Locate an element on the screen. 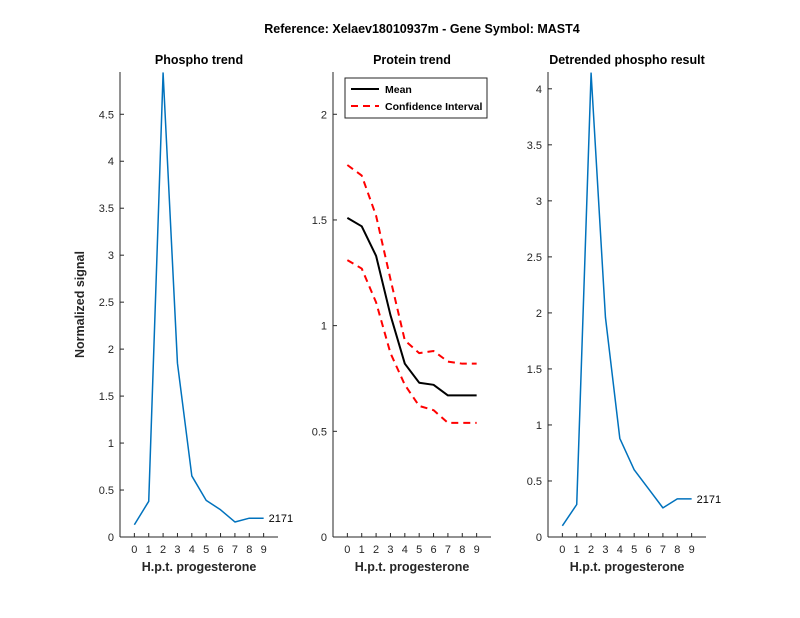  legend-entry-label: Mean is located at coordinates (398, 90).